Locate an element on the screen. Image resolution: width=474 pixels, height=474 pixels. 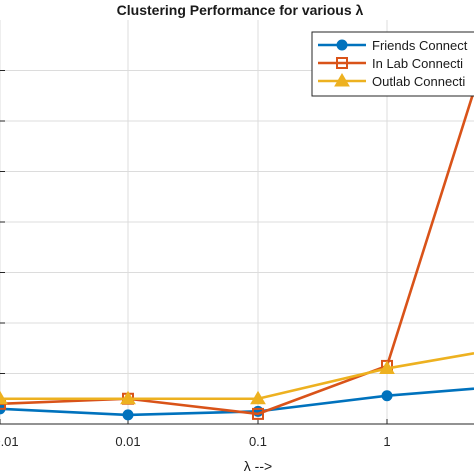
legend-label: Outlab Connecti is located at coordinates (418, 81).